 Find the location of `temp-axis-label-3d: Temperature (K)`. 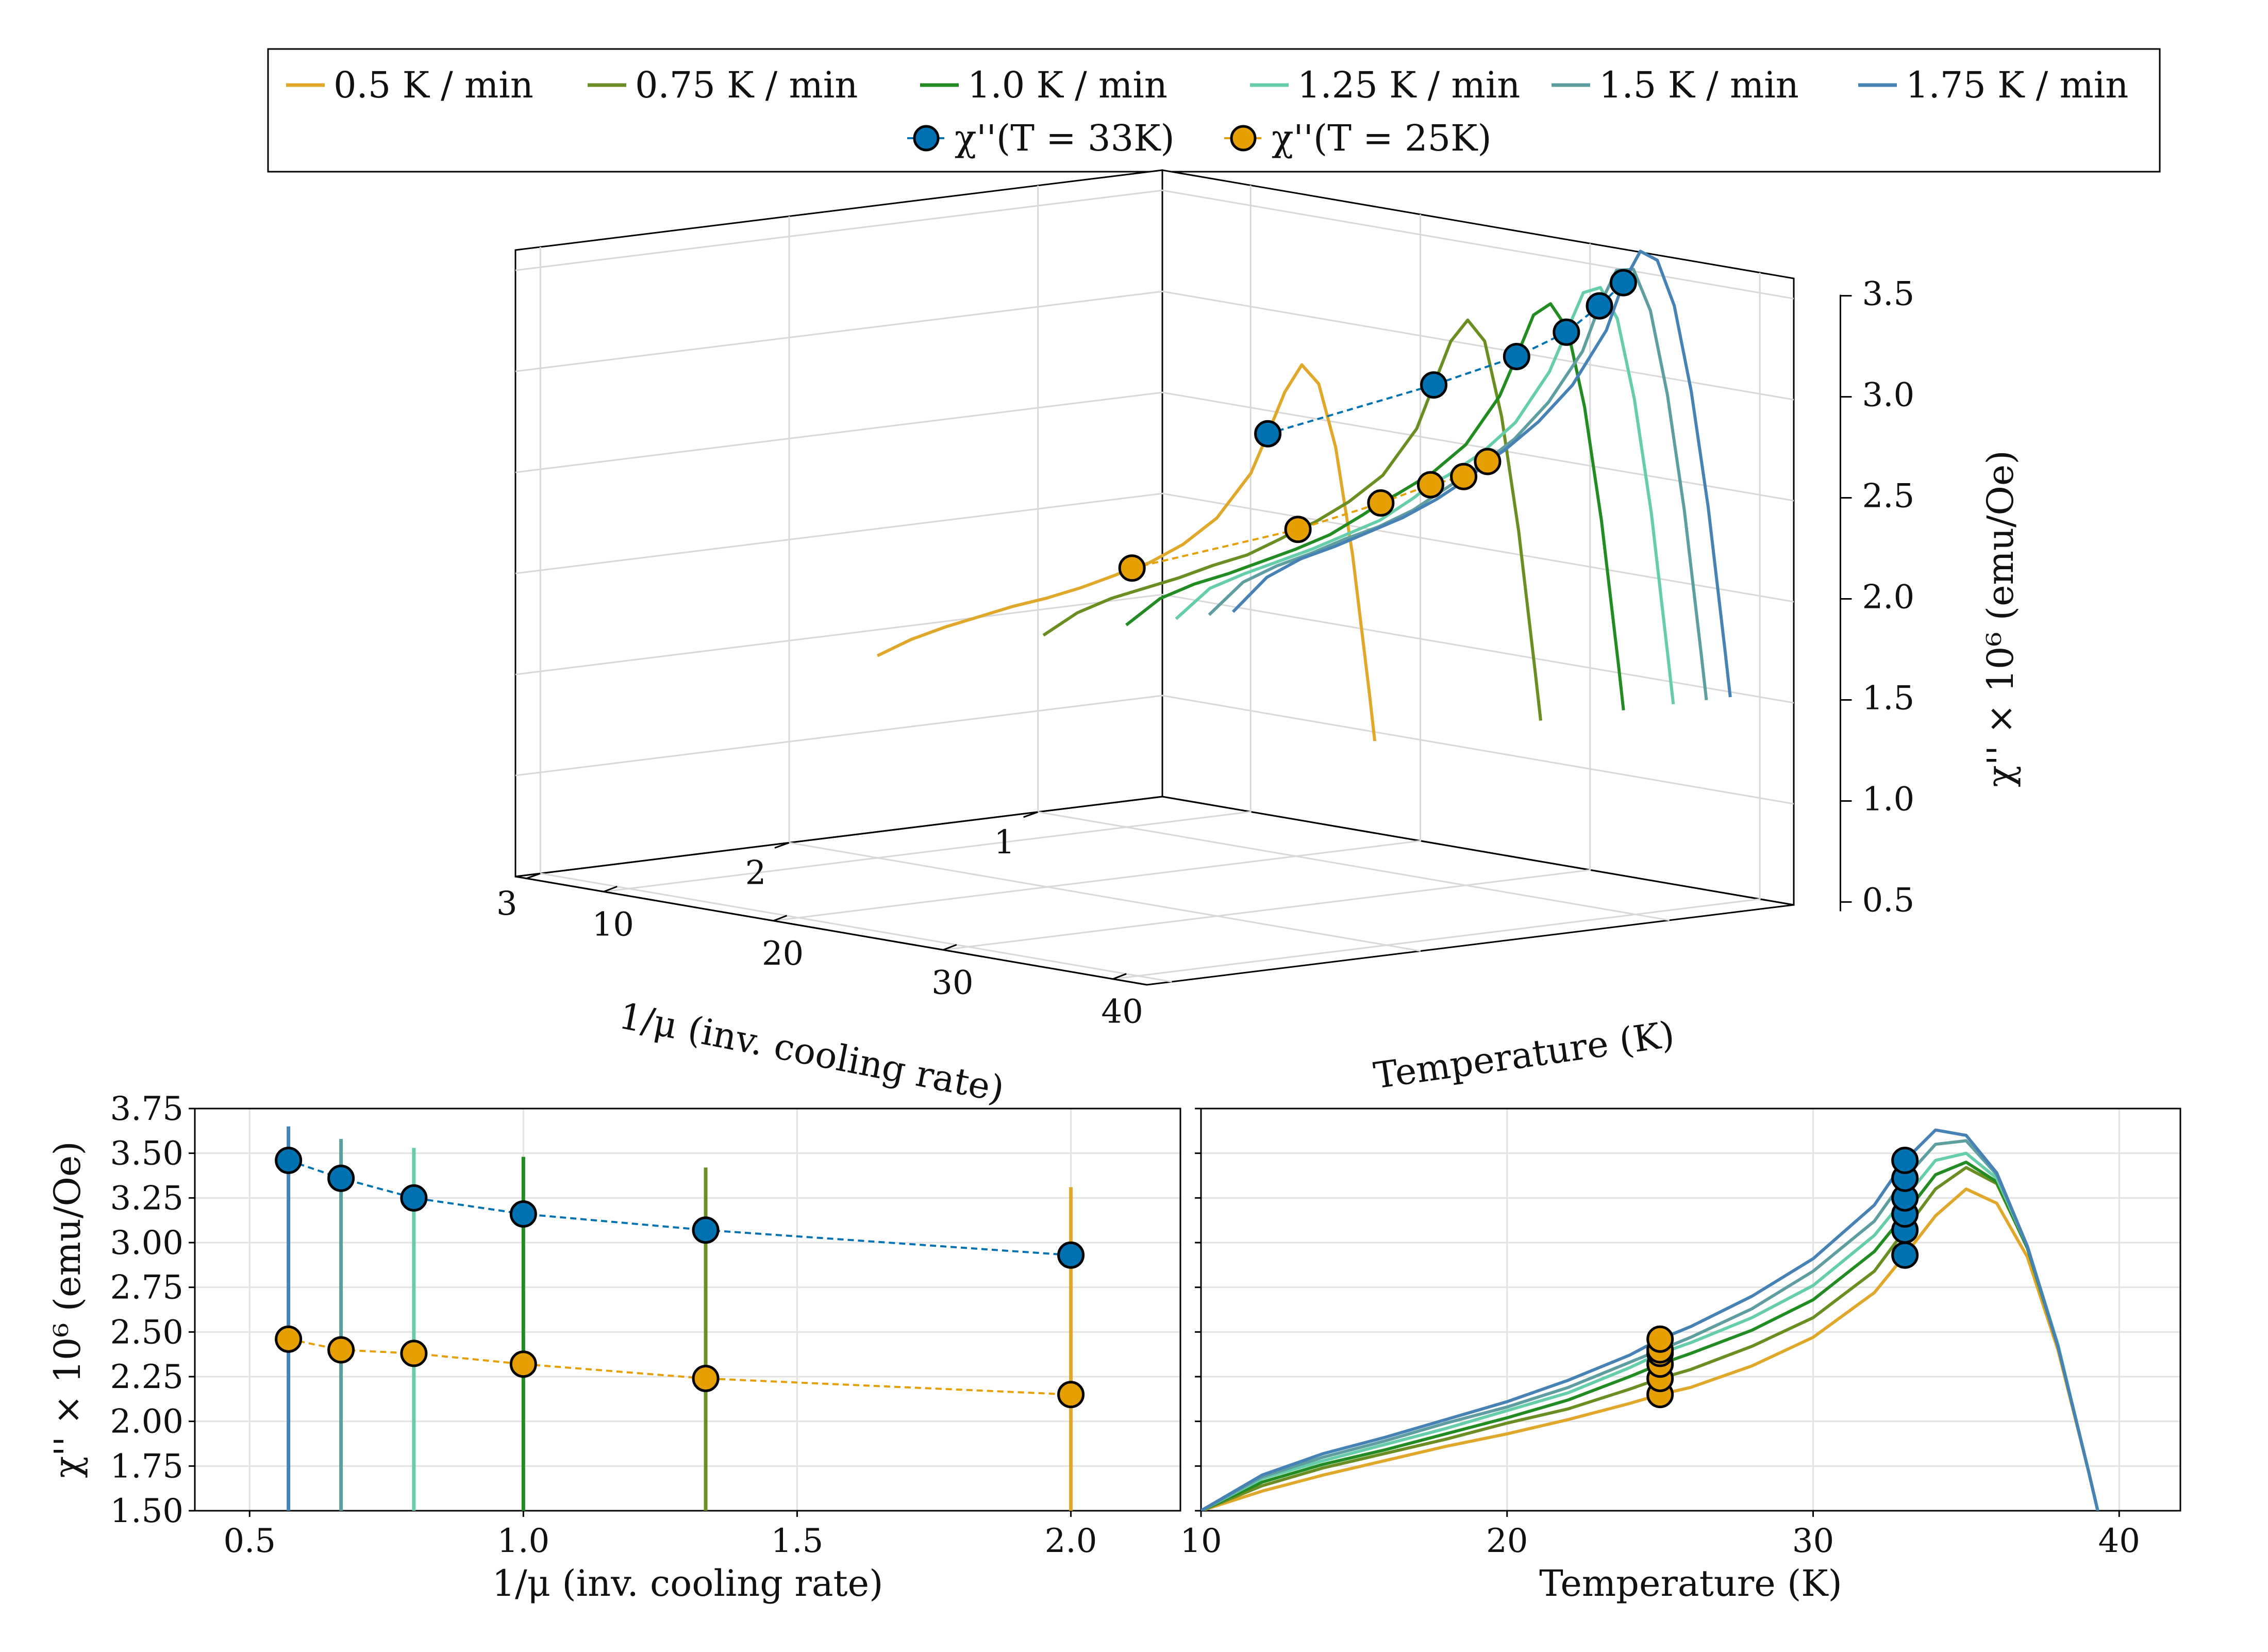

temp-axis-label-3d: Temperature (K) is located at coordinates (1524, 1055).